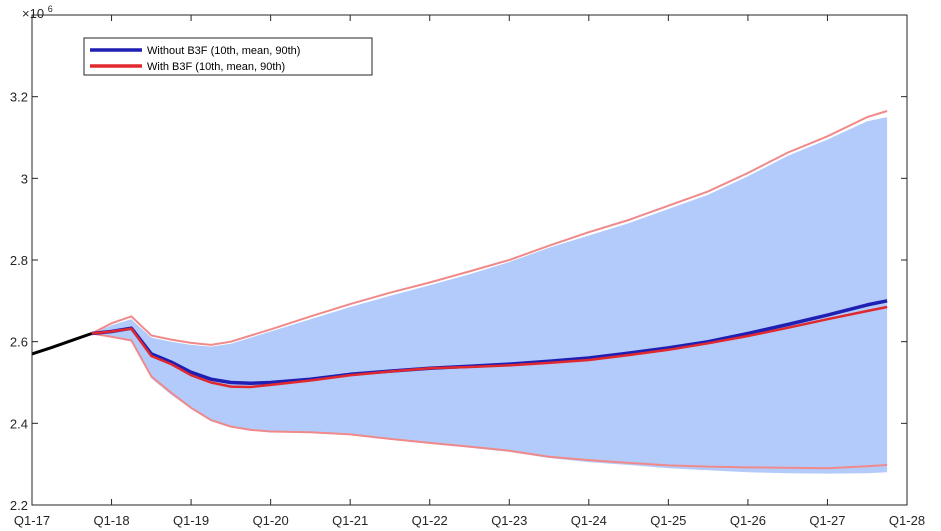 The image size is (941, 531). I want to click on x-tick-label: Q1-26, so click(748, 520).